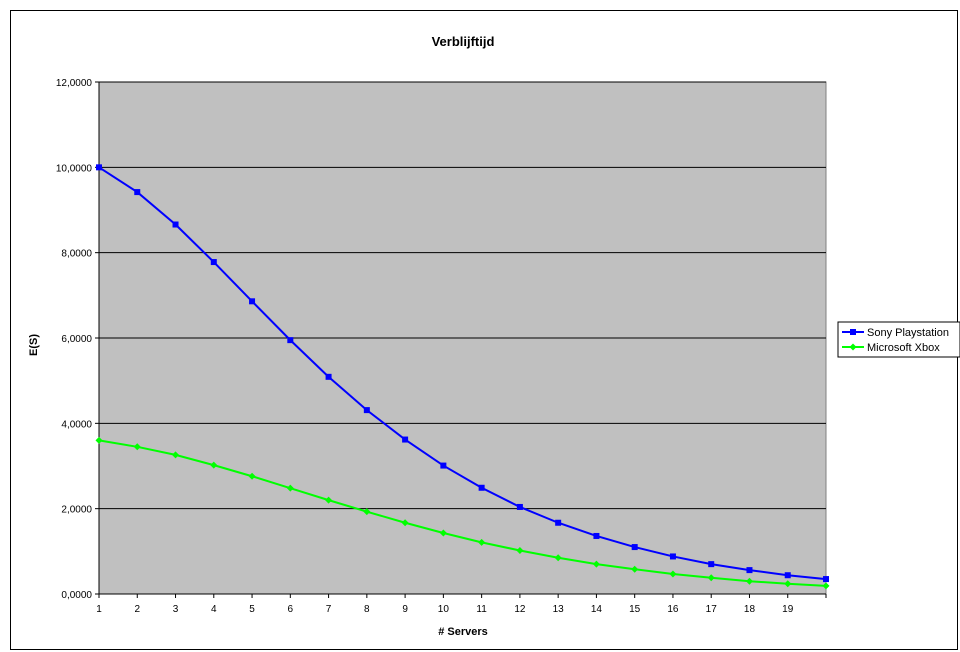 Image resolution: width=960 pixels, height=652 pixels. I want to click on y-tick-label: 4,0000, so click(76, 424).